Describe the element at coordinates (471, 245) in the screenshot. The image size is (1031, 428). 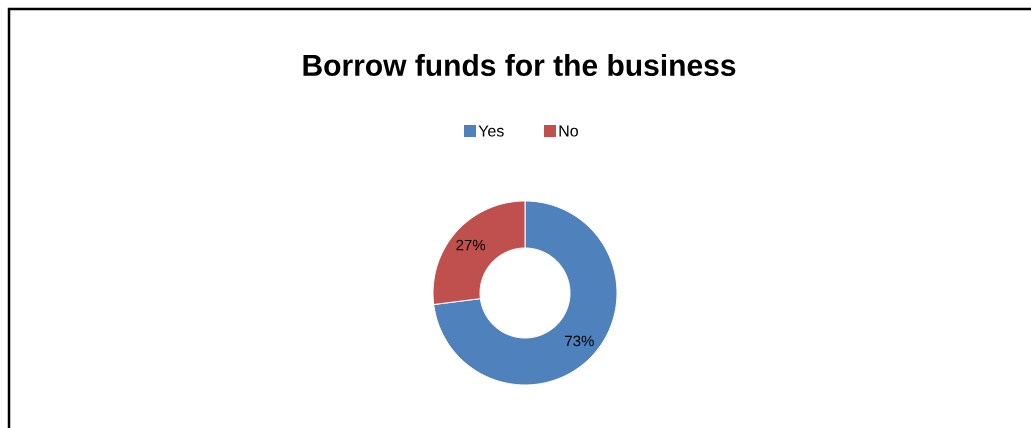
I see `data-label: 27%` at that location.